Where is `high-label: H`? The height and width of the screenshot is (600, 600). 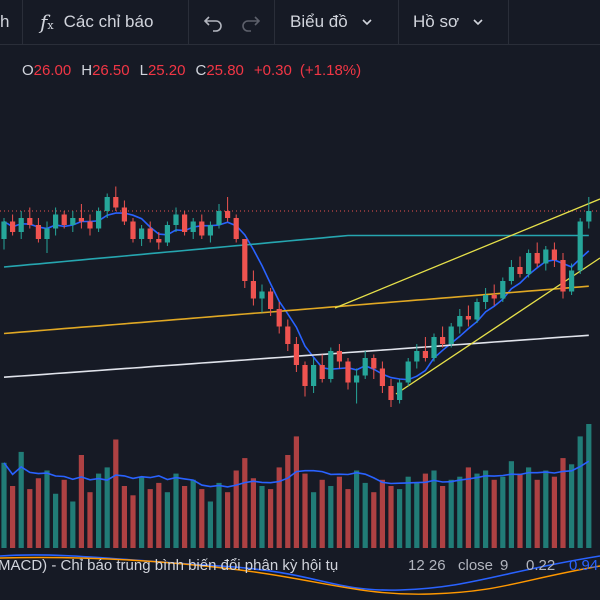 high-label: H is located at coordinates (87, 70).